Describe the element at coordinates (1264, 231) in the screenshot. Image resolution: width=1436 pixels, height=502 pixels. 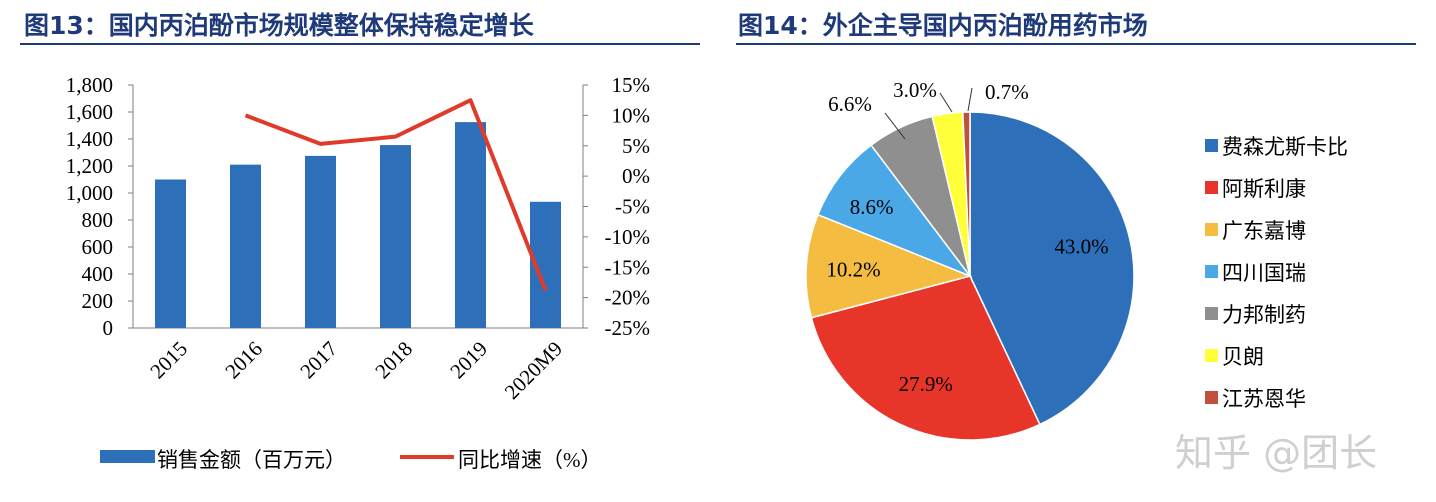
I see `legend-label: 广东嘉博` at that location.